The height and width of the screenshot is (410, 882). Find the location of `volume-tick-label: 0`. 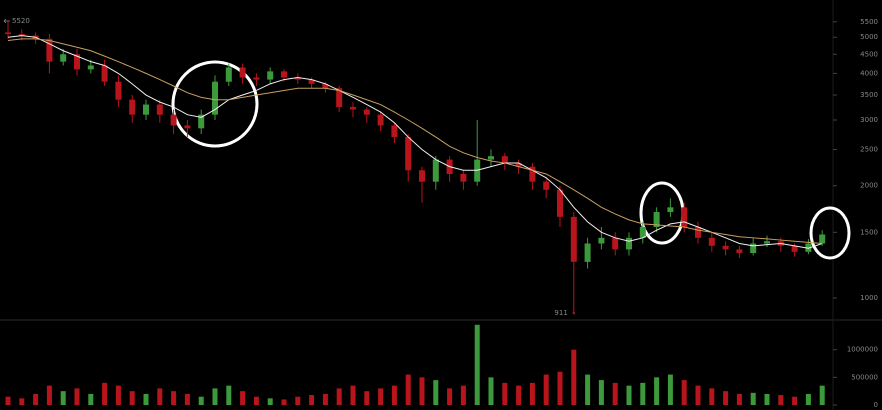

volume-tick-label: 0 is located at coordinates (876, 405).